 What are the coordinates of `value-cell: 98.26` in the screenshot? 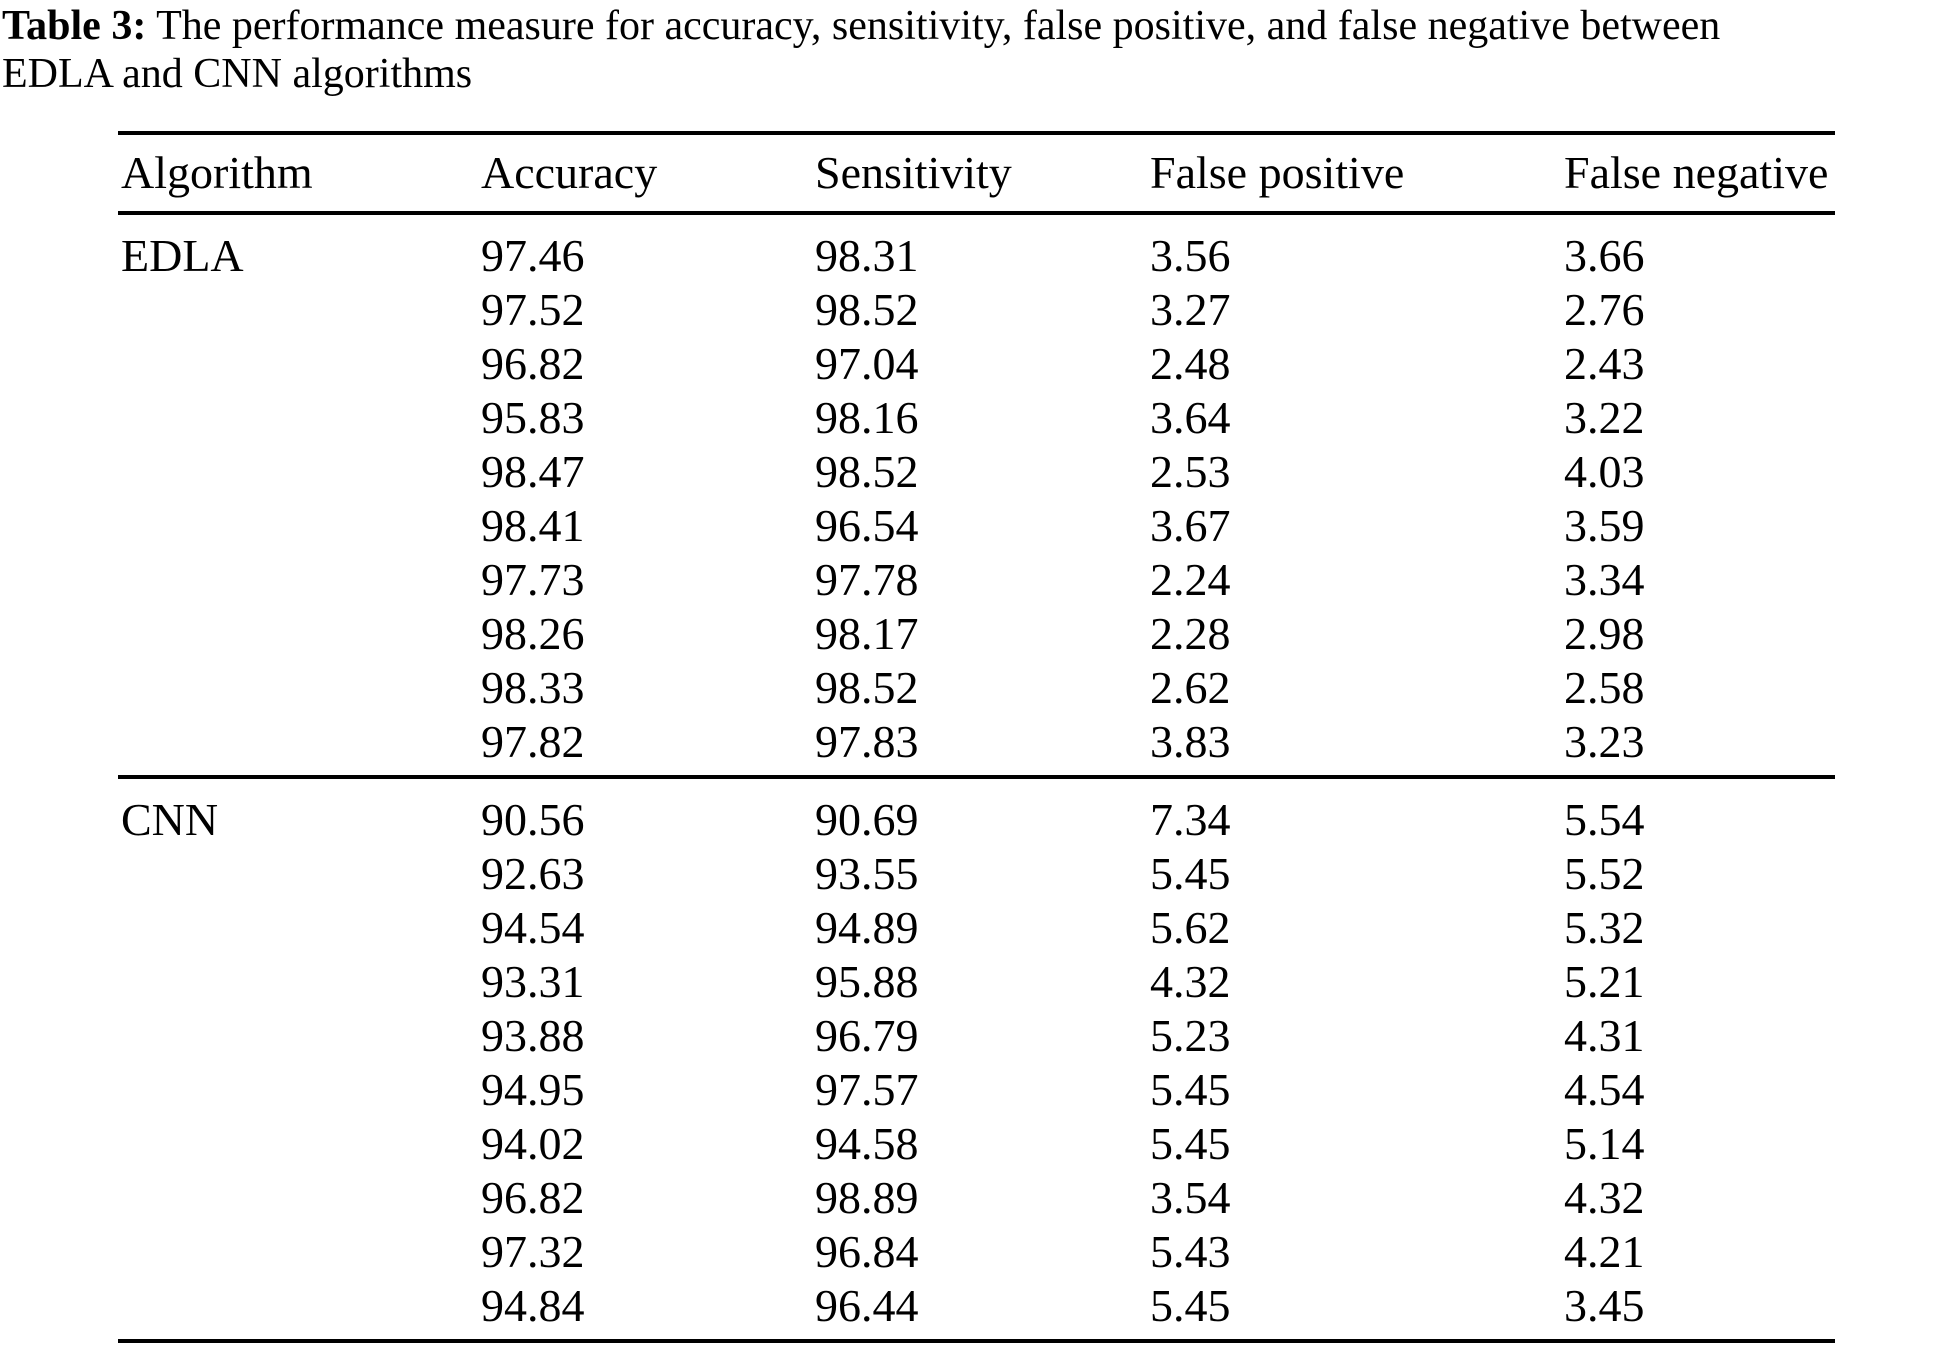 It's located at (533, 633).